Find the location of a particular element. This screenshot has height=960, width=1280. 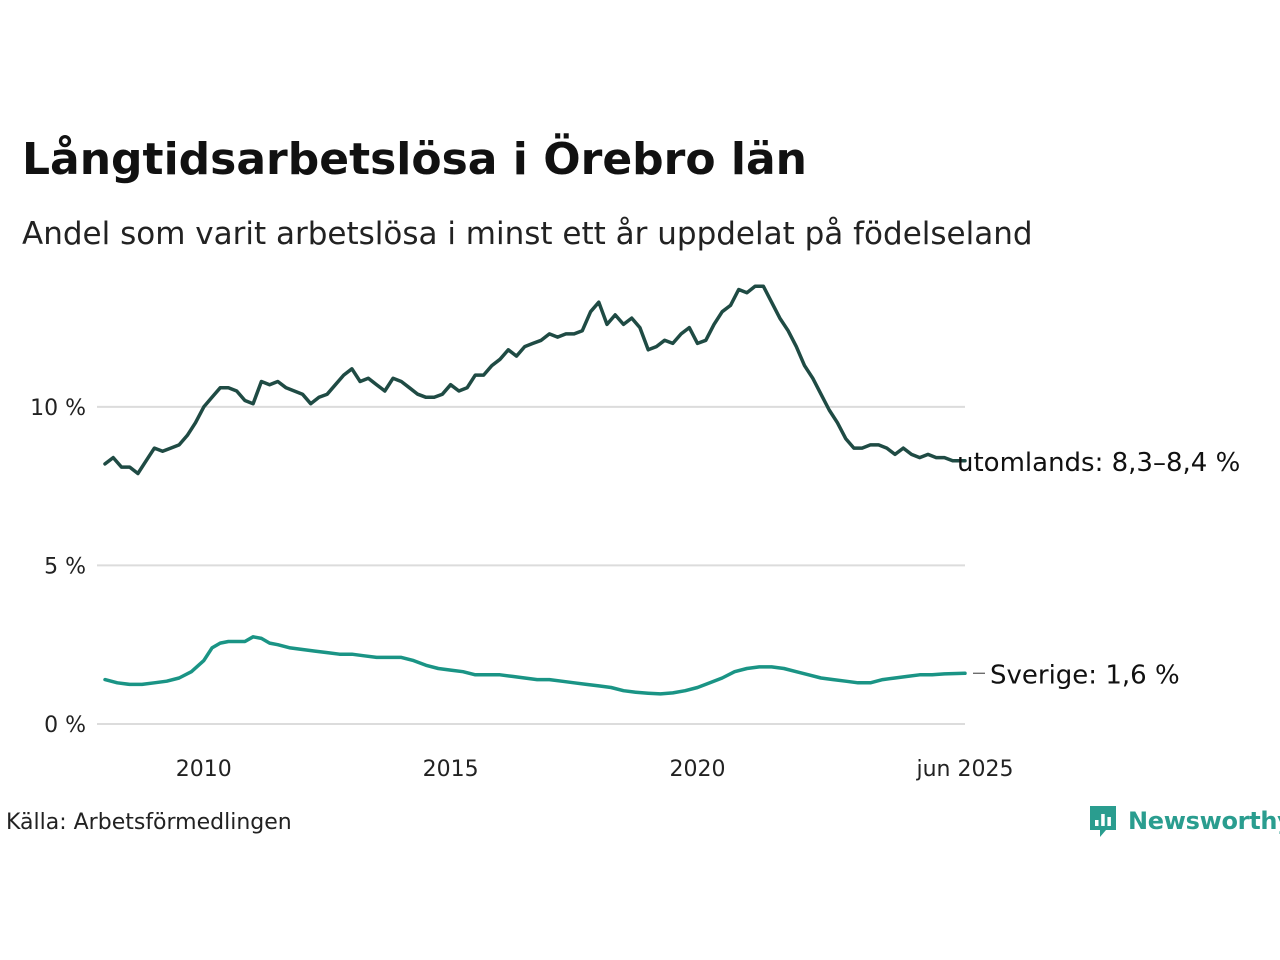

y-axis: 0 % 5 % 10 % is located at coordinates (58, 567).